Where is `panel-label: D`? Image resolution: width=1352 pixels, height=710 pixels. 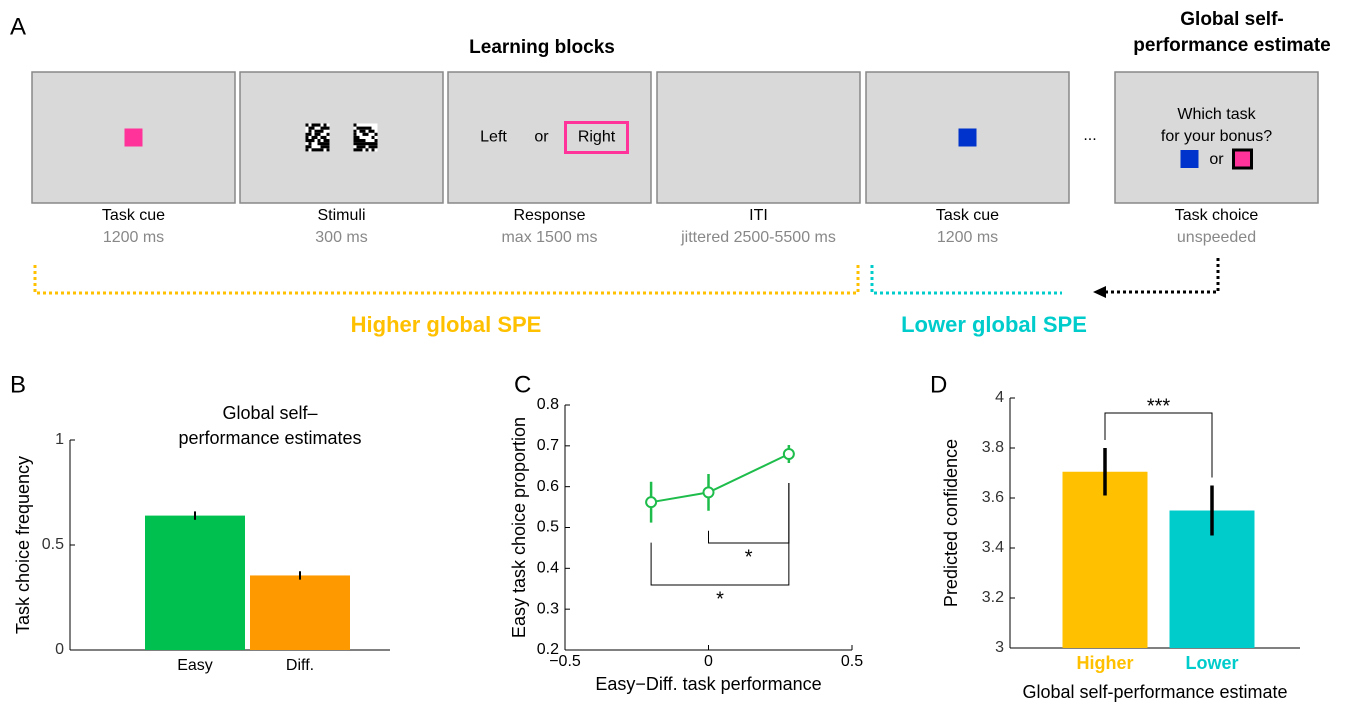 panel-label: D is located at coordinates (938, 384).